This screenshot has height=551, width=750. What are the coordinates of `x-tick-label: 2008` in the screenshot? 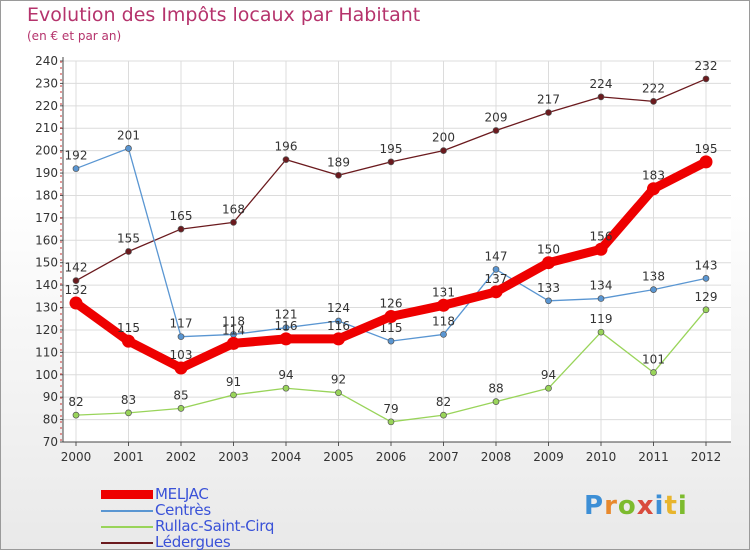 It's located at (496, 457).